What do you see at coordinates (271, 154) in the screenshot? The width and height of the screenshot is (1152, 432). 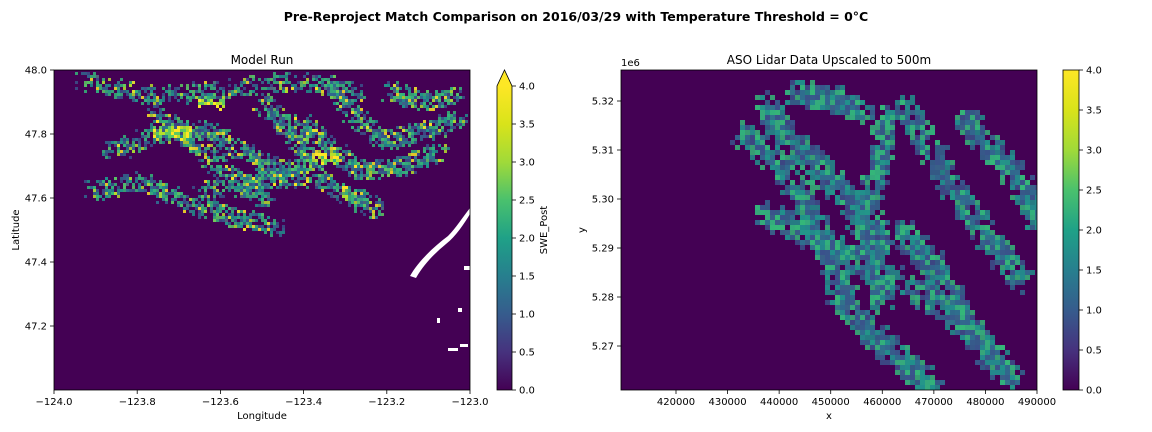 I see `model-run-snow-cells` at bounding box center [271, 154].